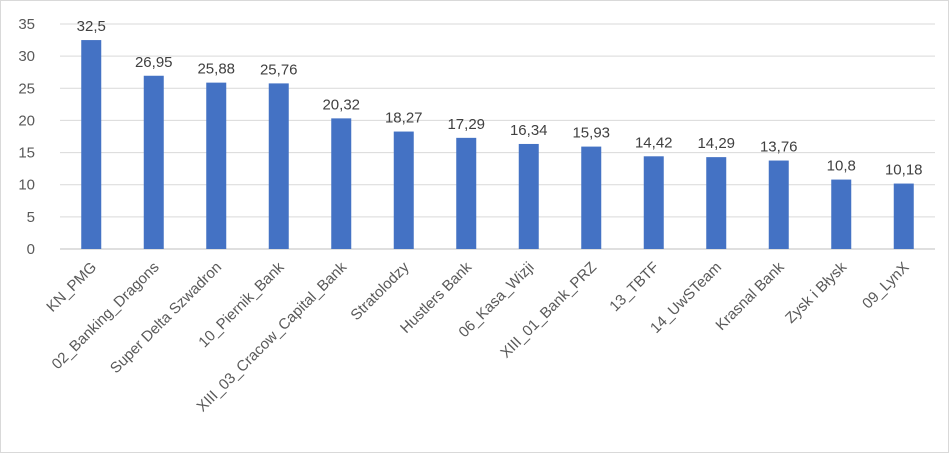 This screenshot has height=453, width=949. What do you see at coordinates (154, 62) in the screenshot?
I see `data-label: 26,95` at bounding box center [154, 62].